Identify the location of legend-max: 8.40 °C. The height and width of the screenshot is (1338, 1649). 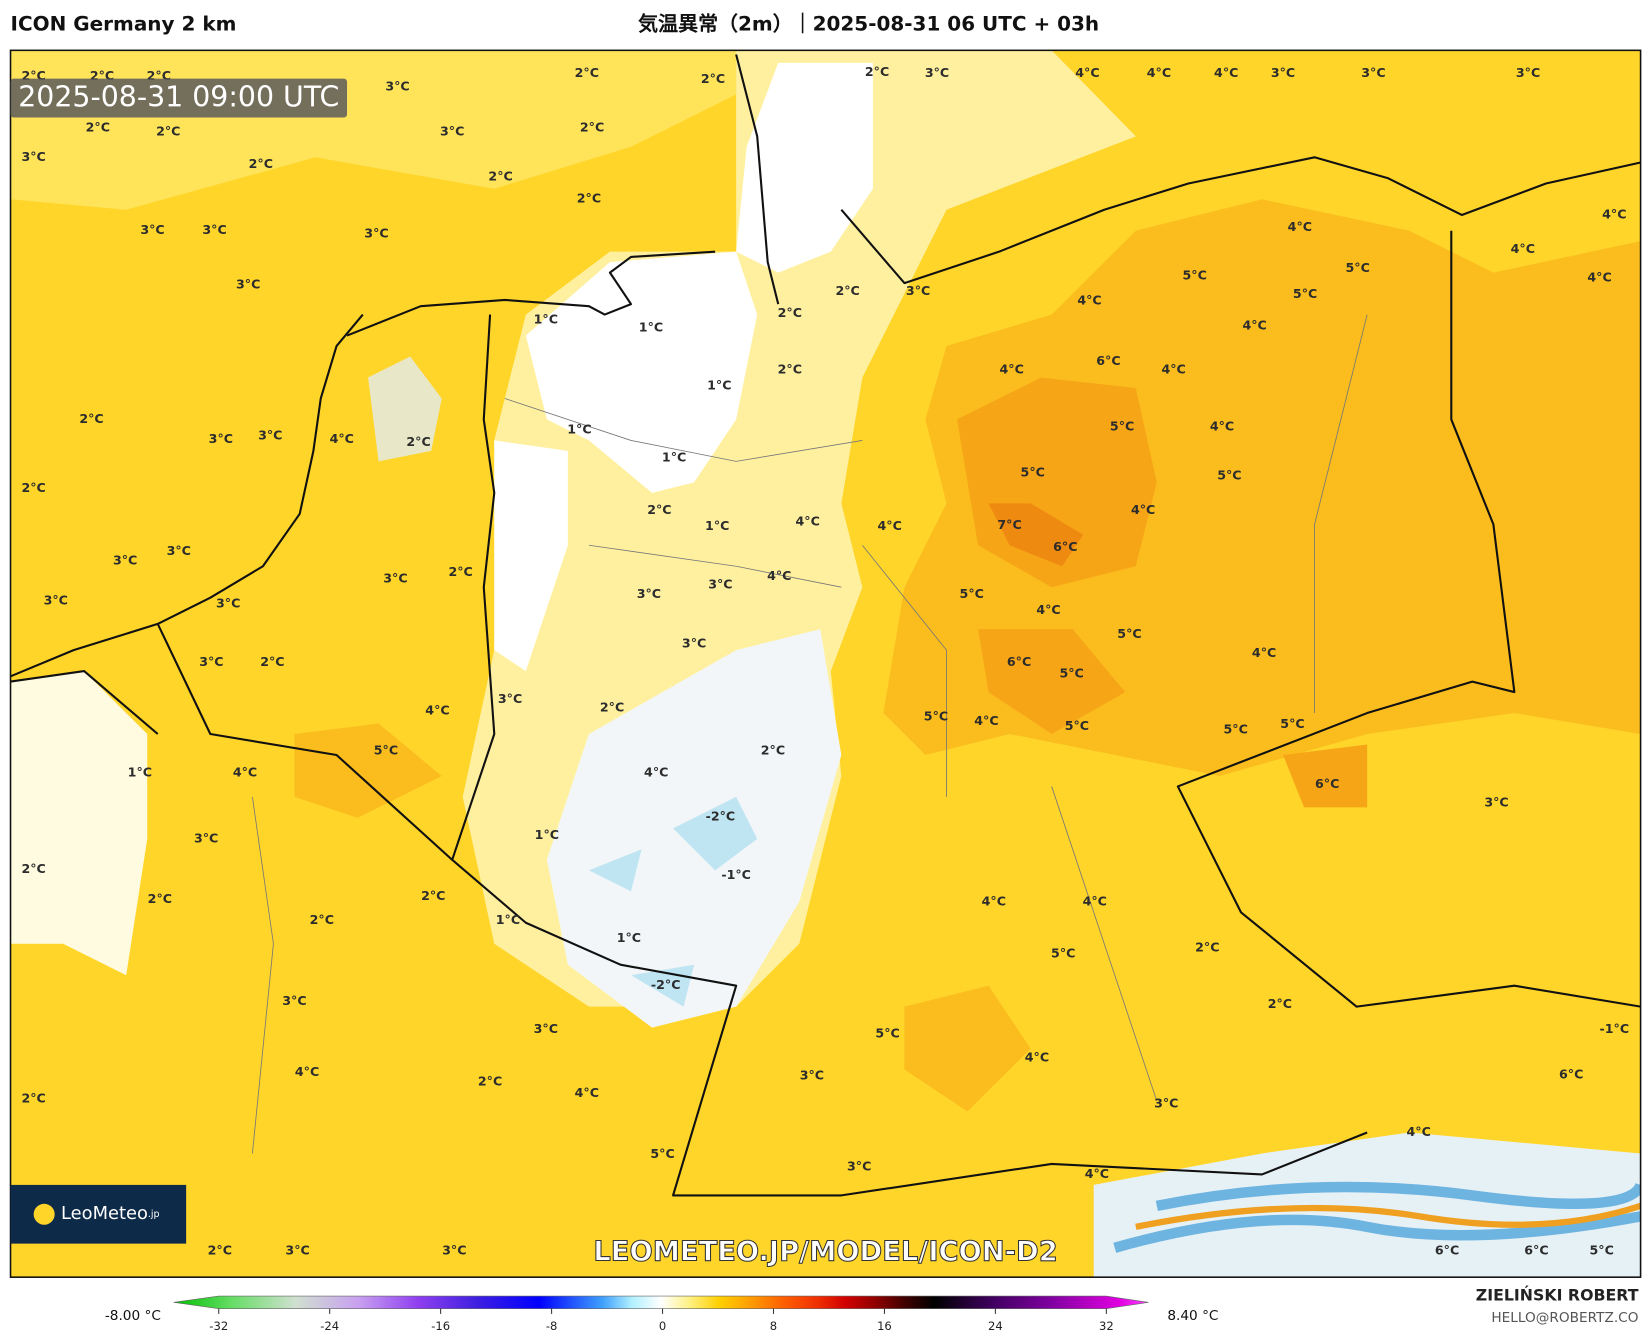
(1192, 1316).